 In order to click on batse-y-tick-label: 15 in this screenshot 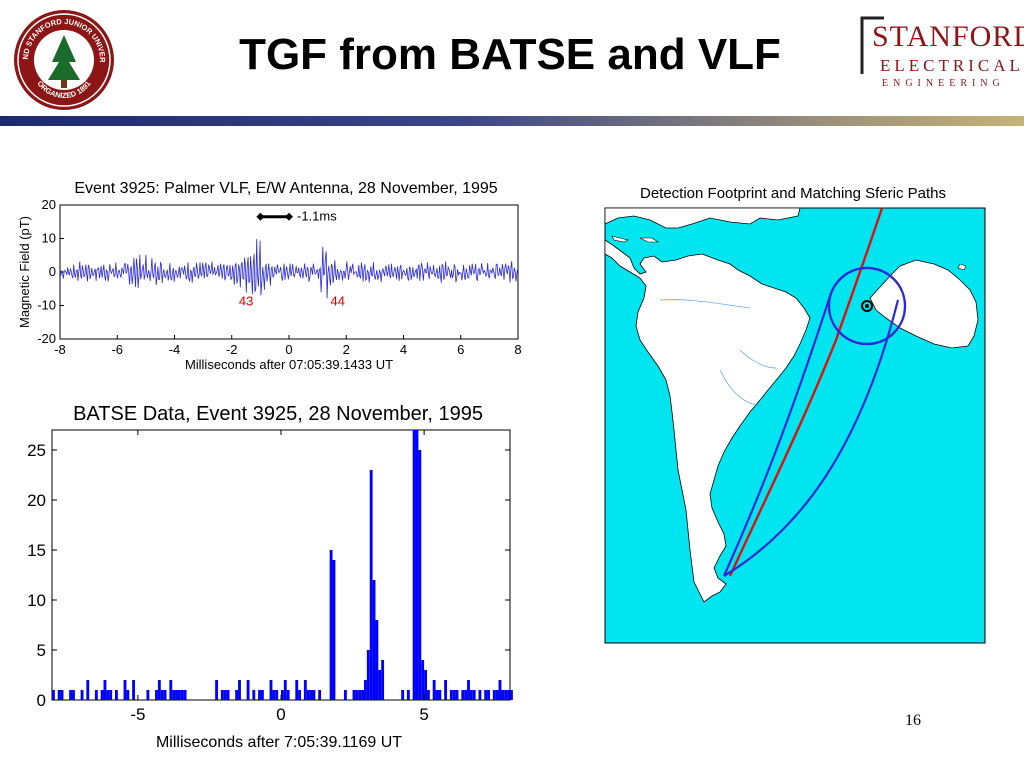, I will do `click(36, 550)`.